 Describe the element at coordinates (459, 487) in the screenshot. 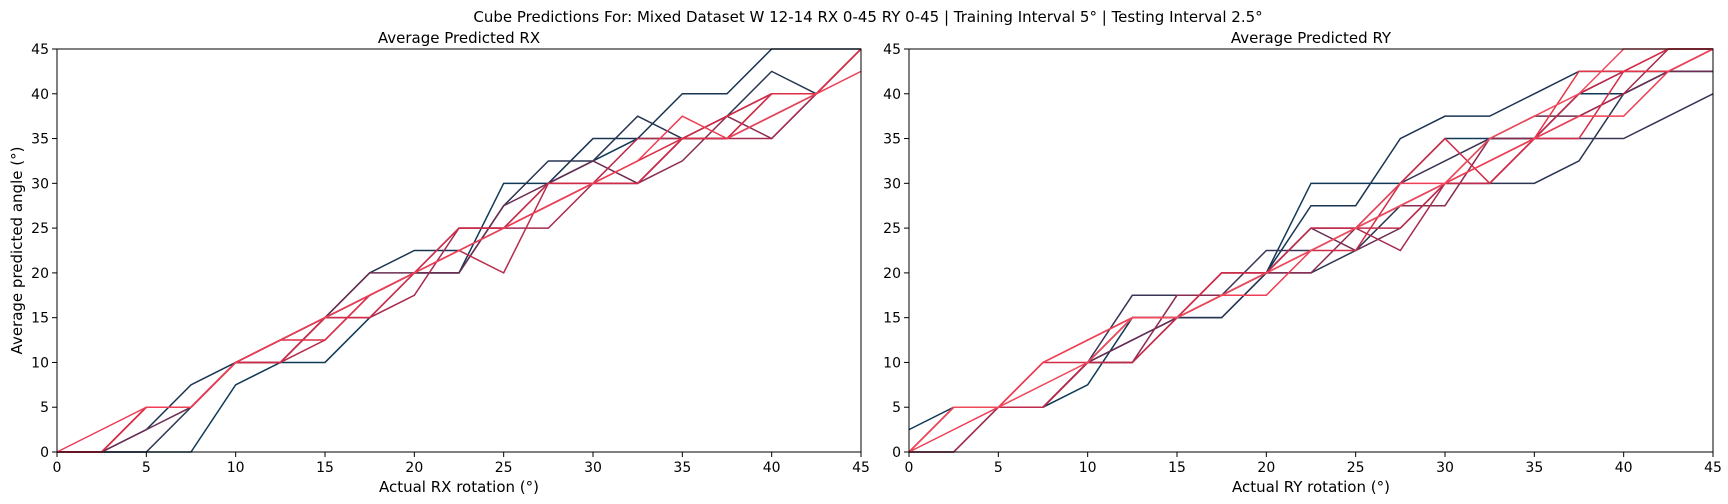

I see `x-axis-label: Actual RX rotation (°)` at that location.